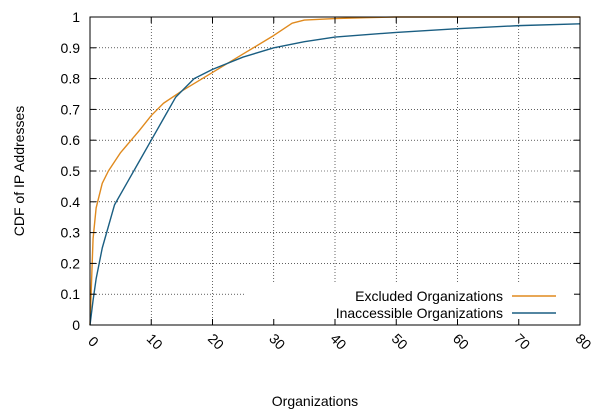 The height and width of the screenshot is (414, 603). Describe the element at coordinates (71, 171) in the screenshot. I see `y-tick-label: 0.5` at that location.